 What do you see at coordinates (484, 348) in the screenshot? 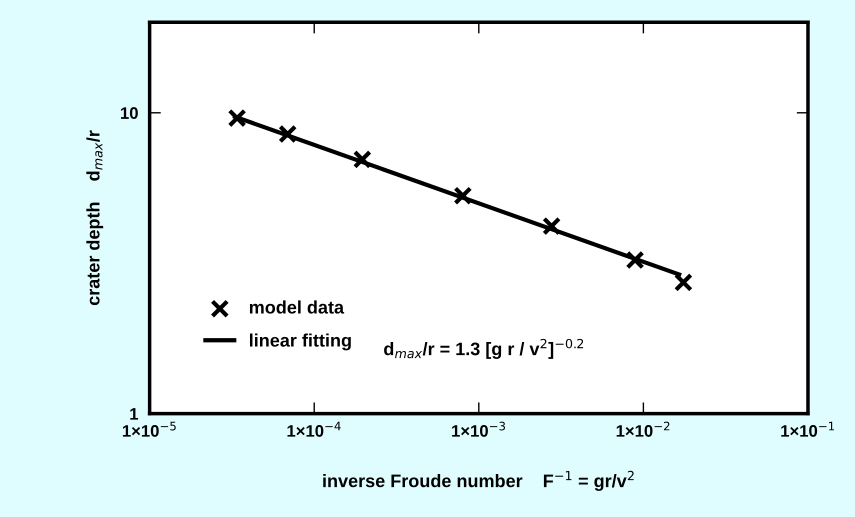
I see `annotation: d$_{max}$/r = 1.3 [g r / v$^{2}$]$^{−0.2}$` at bounding box center [484, 348].